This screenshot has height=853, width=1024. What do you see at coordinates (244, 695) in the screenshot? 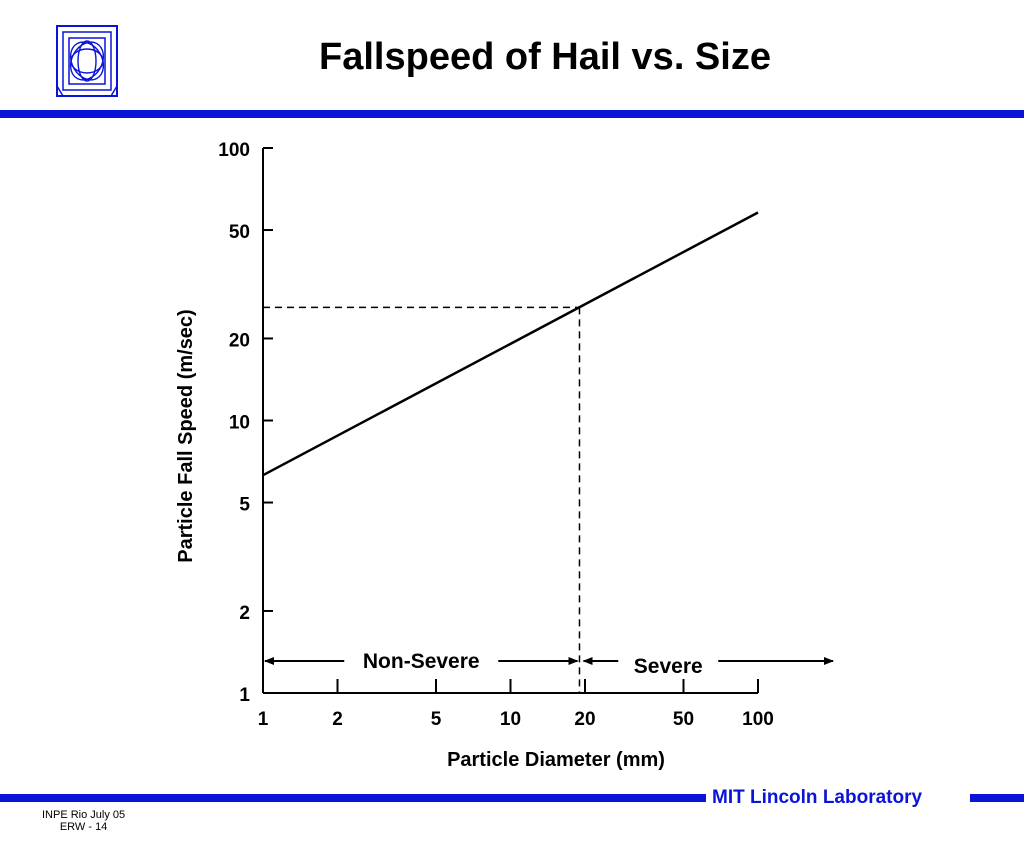
I see `y-tick-label: 1` at bounding box center [244, 695].